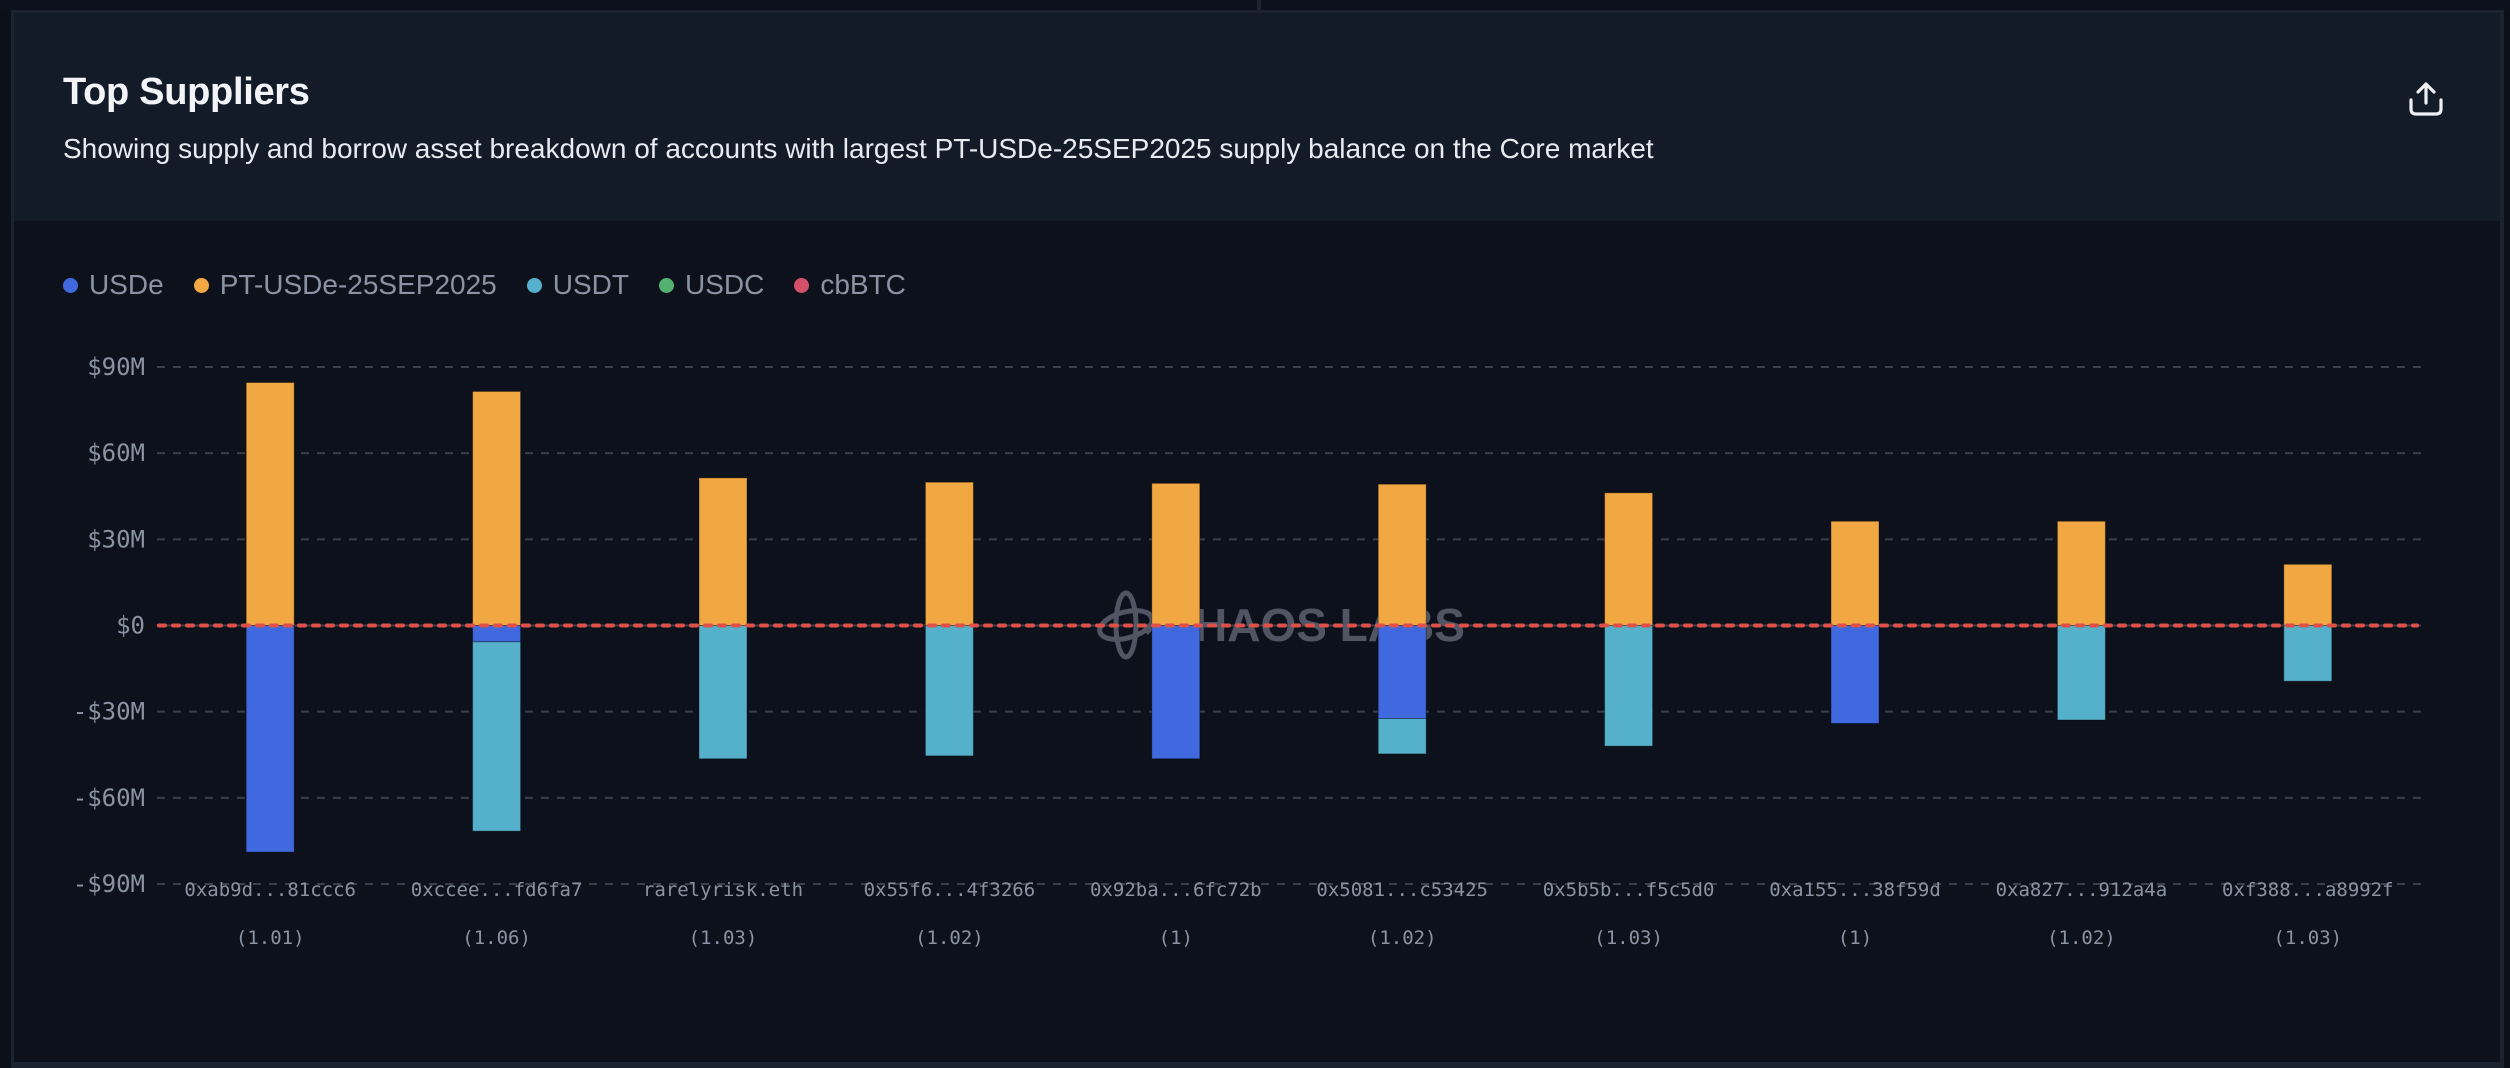 The width and height of the screenshot is (2510, 1068). What do you see at coordinates (497, 890) in the screenshot?
I see `x-tick-label: 0xccee...fd6fa7` at bounding box center [497, 890].